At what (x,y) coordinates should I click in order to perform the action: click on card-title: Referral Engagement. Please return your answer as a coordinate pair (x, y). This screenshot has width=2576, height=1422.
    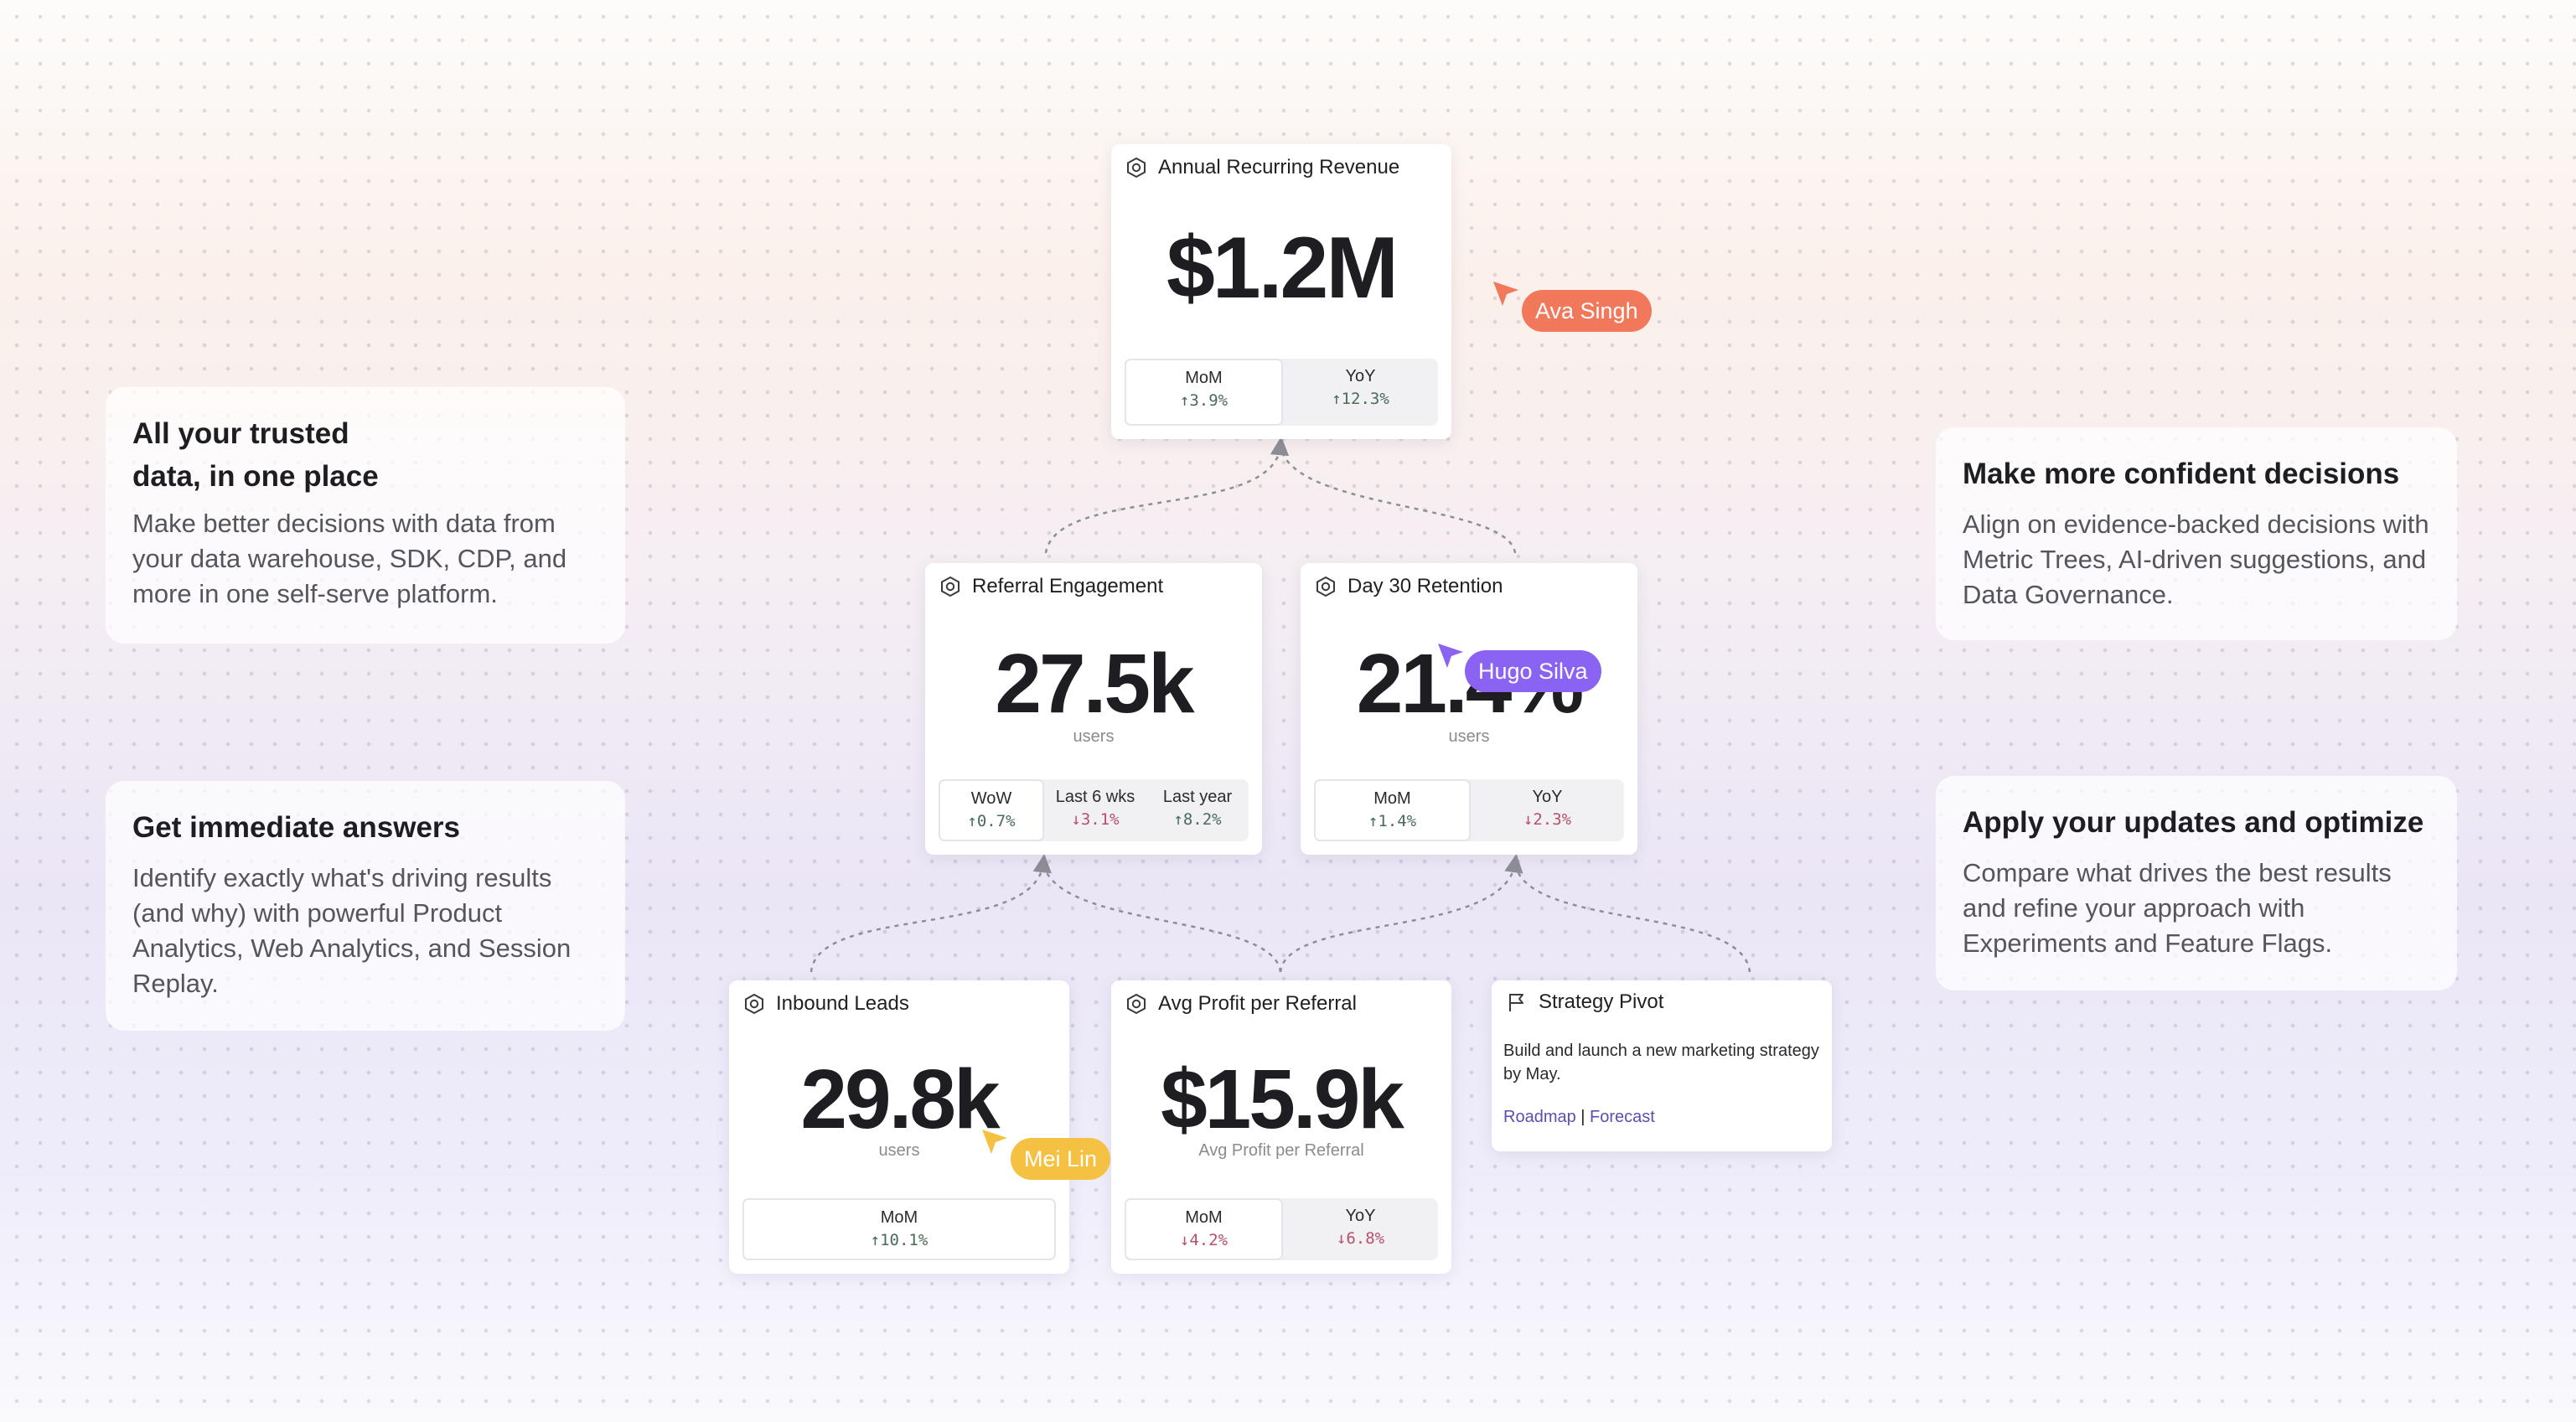
    Looking at the image, I should click on (1068, 586).